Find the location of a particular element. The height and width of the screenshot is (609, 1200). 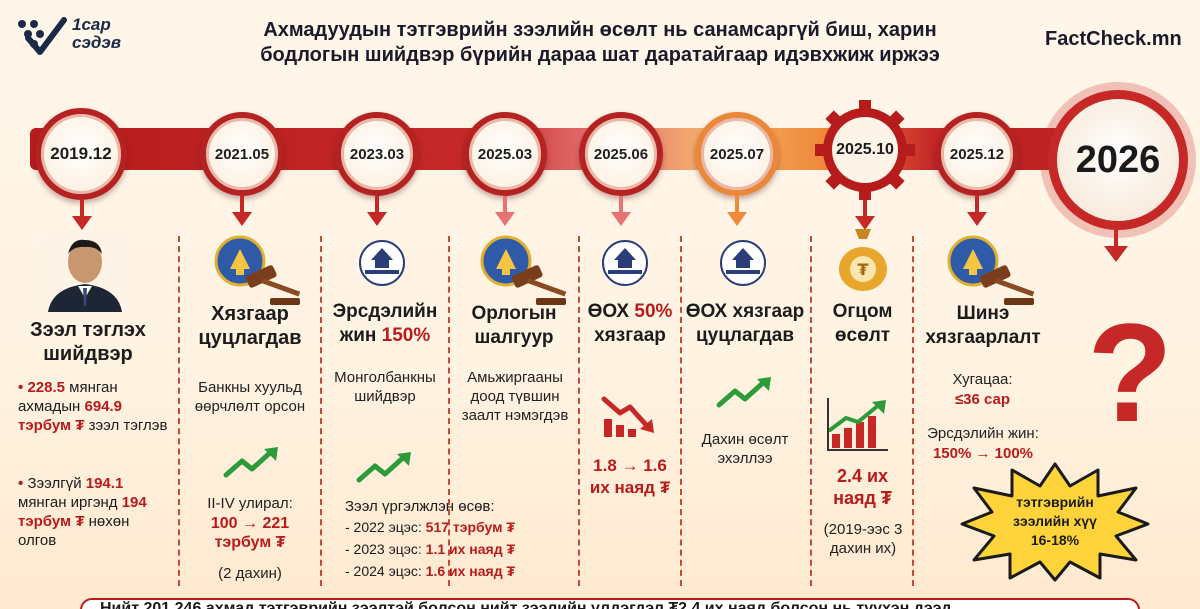

growth-value: 1.1 их наяд ₮ is located at coordinates (470, 549).